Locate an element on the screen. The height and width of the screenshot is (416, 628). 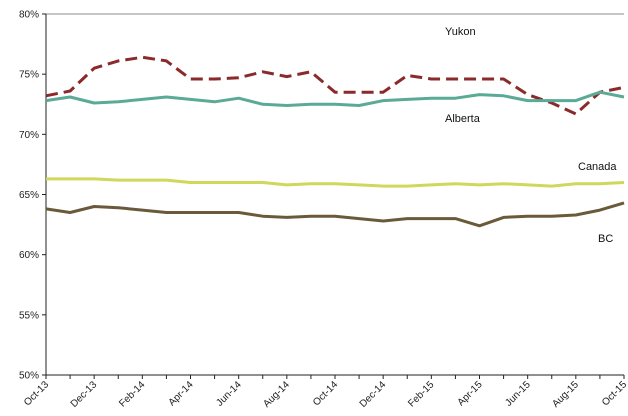
x-tick-label: Apr-15 is located at coordinates (470, 393).